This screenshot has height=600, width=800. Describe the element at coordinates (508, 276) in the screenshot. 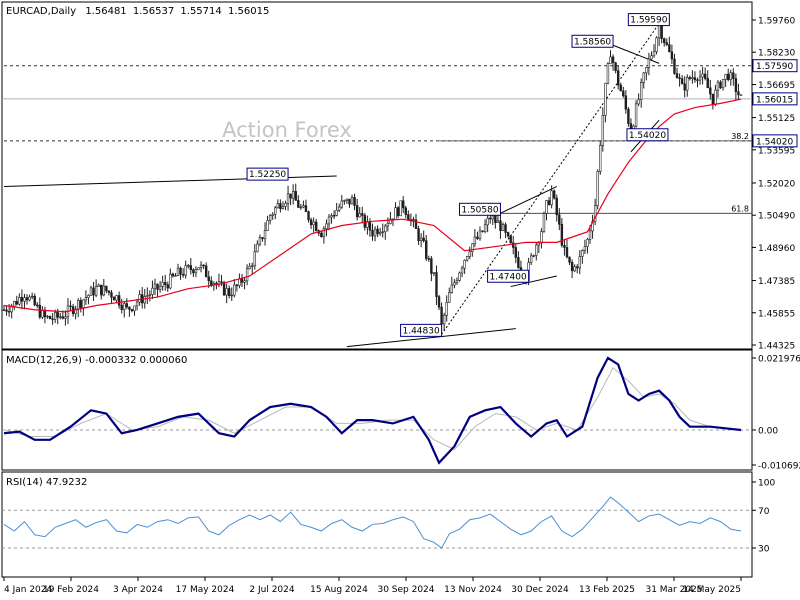

I see `price-label-box` at that location.